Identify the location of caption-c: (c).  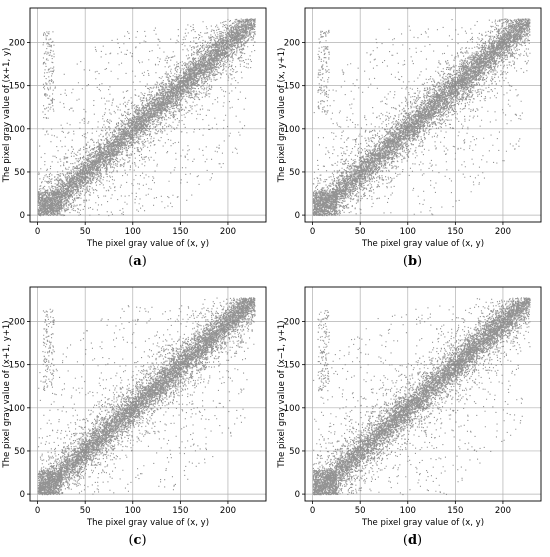
(137, 540).